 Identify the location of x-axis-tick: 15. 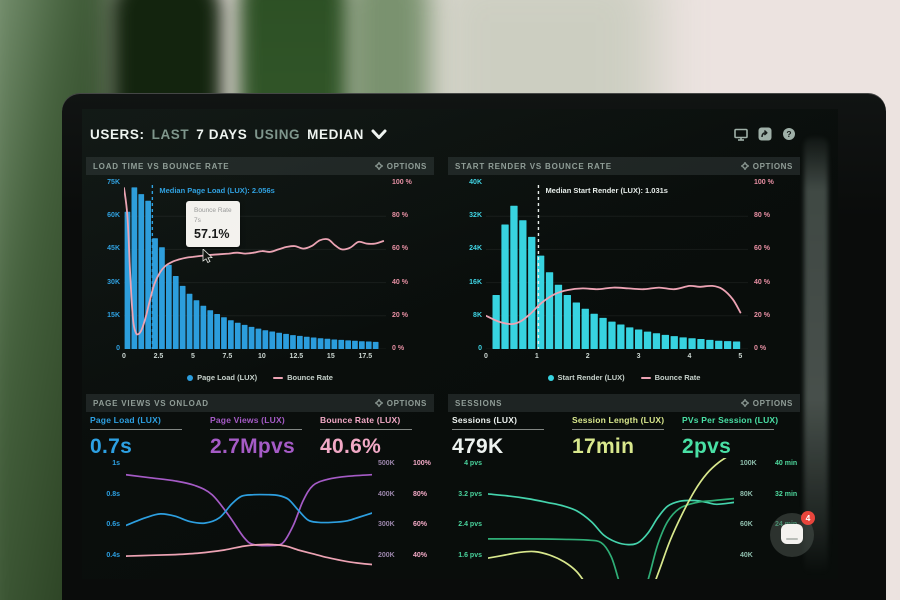
(330, 356).